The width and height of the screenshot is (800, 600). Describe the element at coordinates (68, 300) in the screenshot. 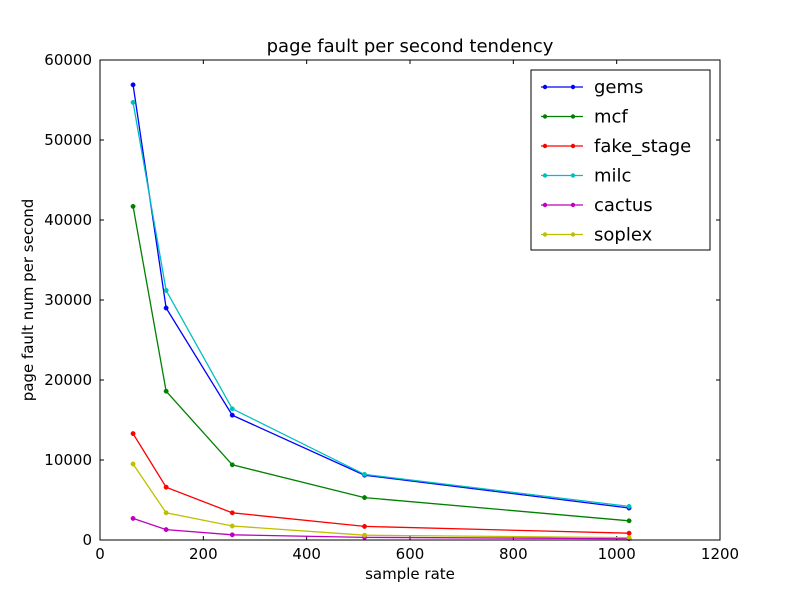

I see `y-tick-label: 30000` at that location.